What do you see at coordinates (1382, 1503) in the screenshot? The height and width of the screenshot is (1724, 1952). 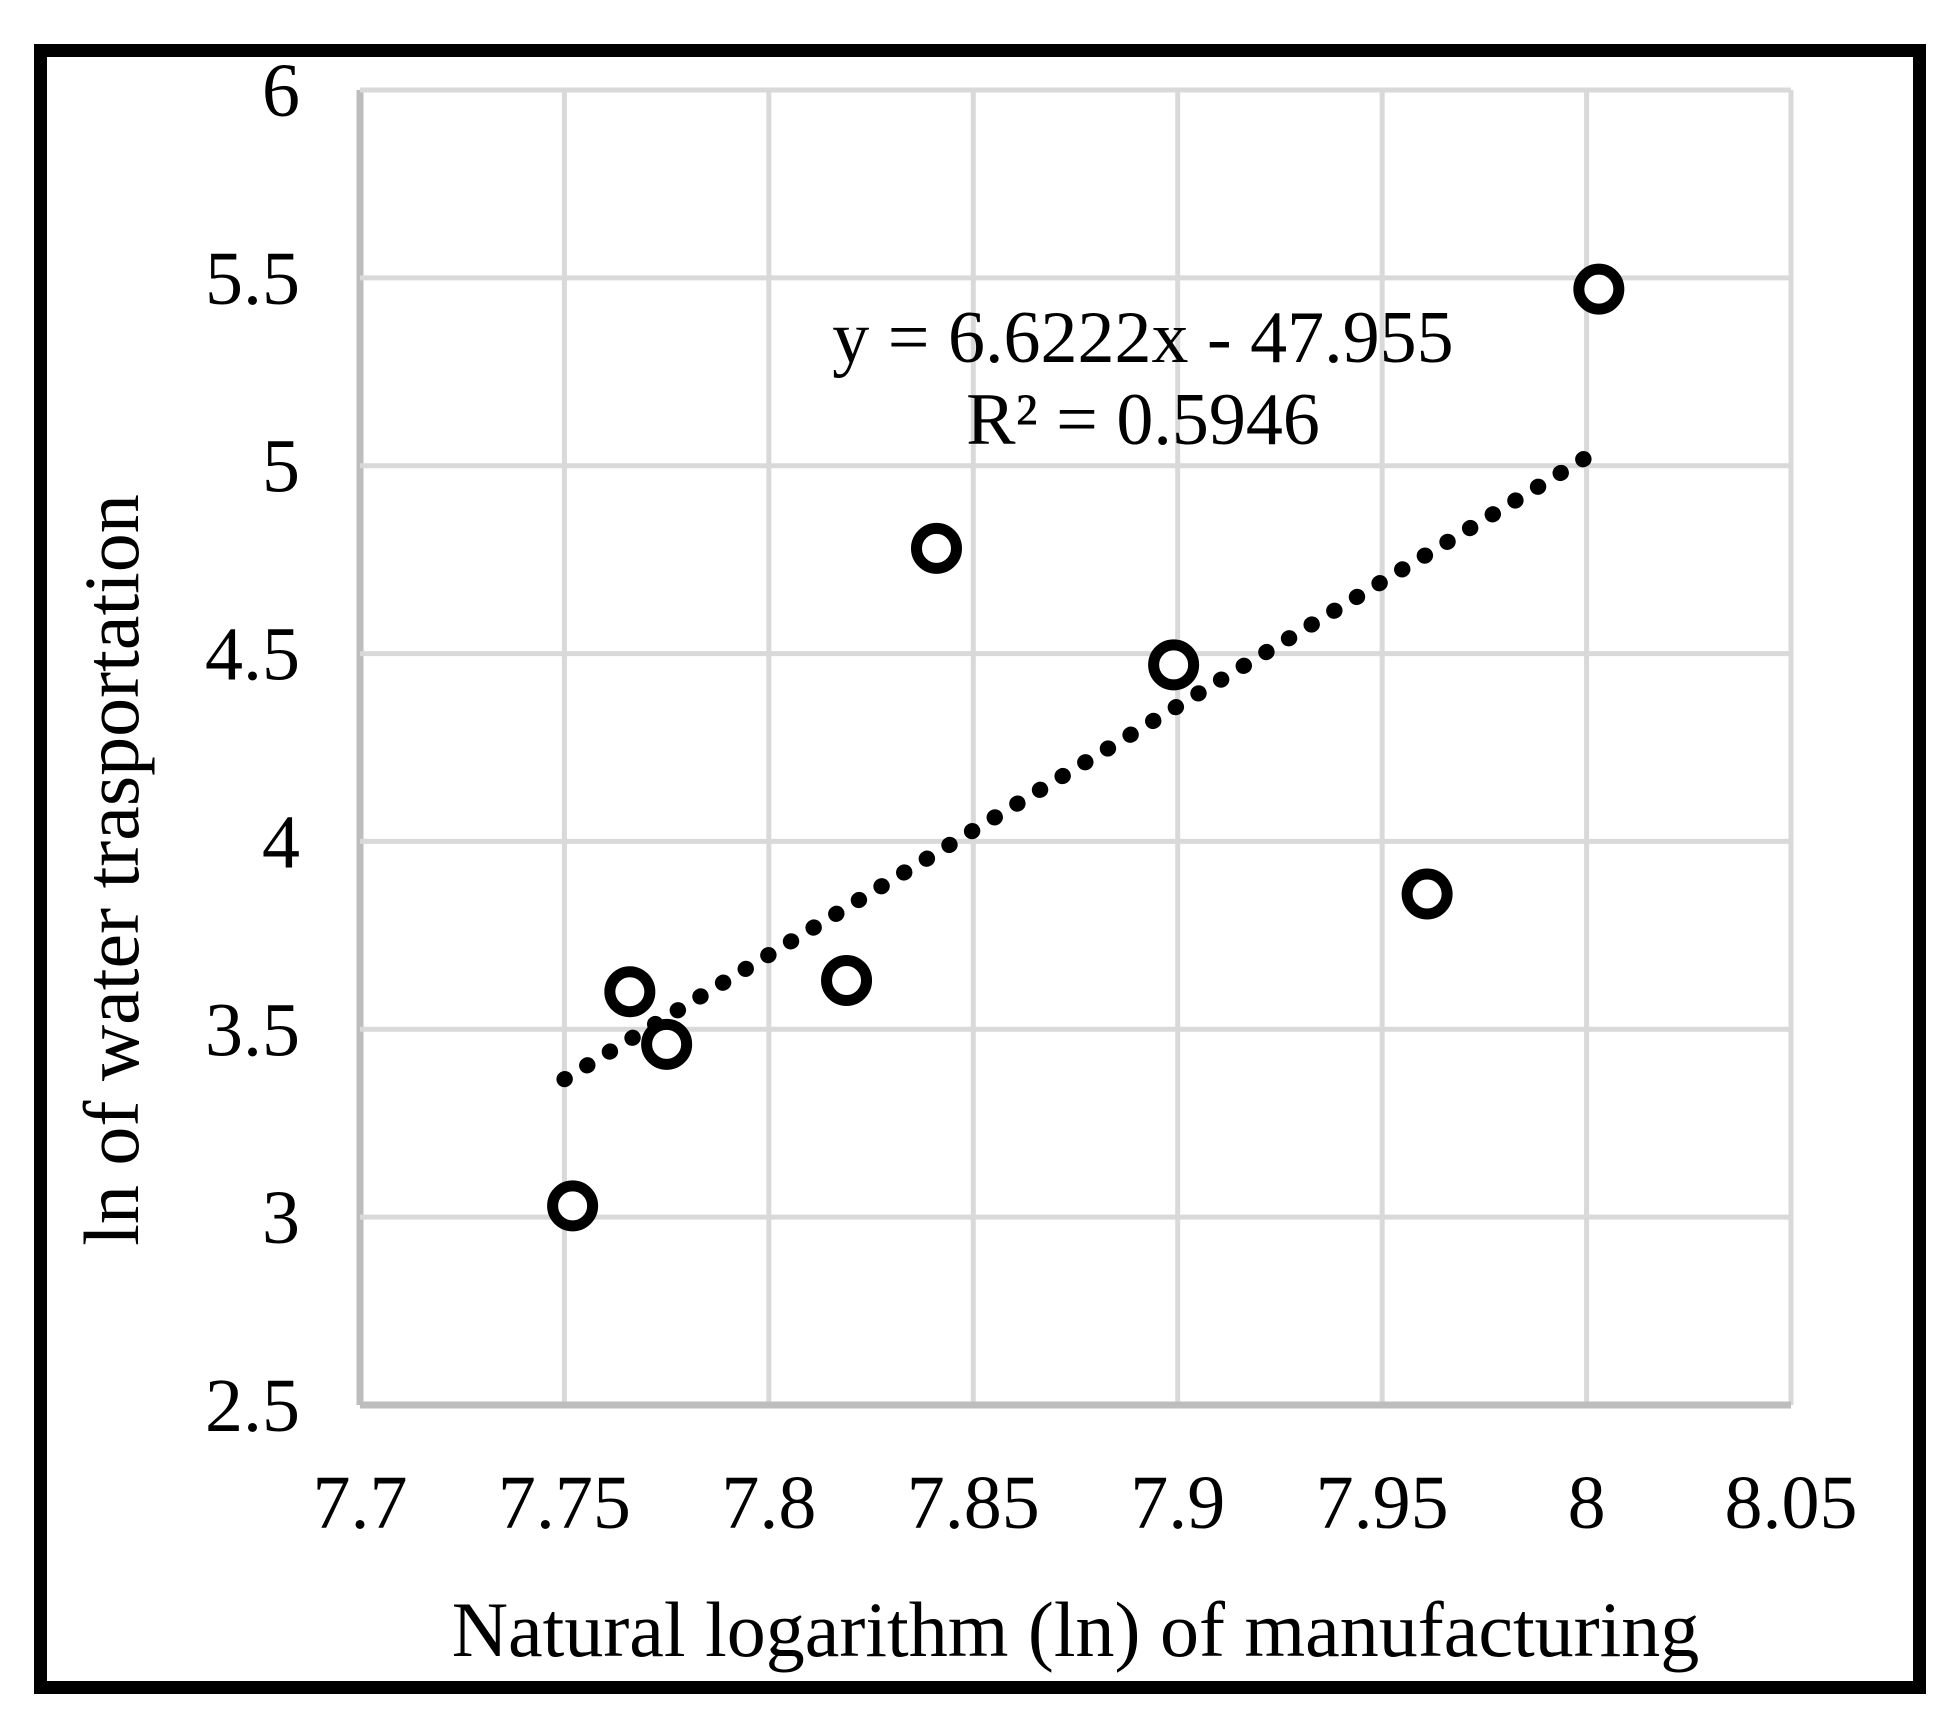 I see `x-tick-label: 7.95` at bounding box center [1382, 1503].